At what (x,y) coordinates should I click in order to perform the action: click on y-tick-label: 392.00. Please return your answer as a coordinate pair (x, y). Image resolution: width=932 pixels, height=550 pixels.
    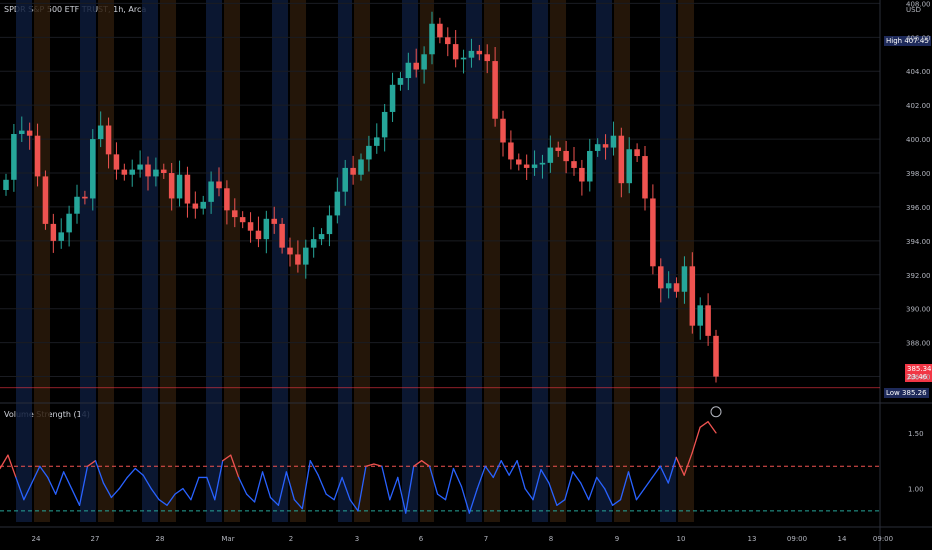
    Looking at the image, I should click on (918, 276).